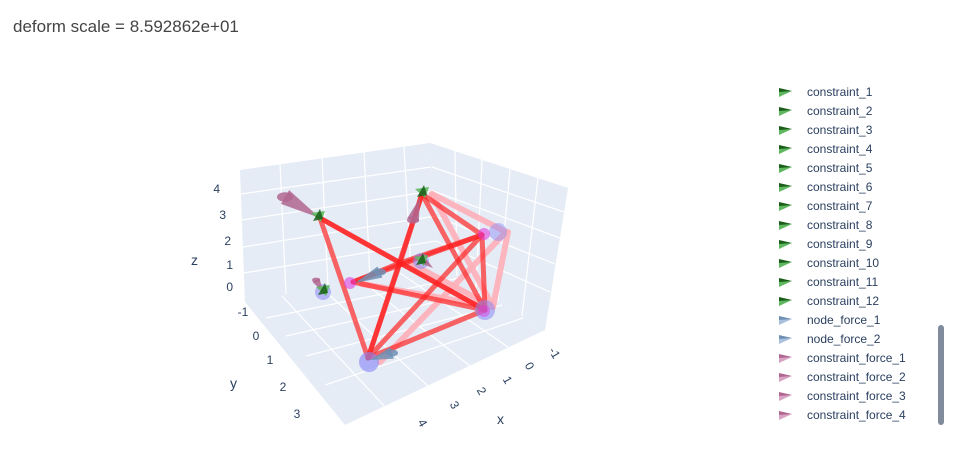 This screenshot has height=461, width=962. What do you see at coordinates (233, 383) in the screenshot?
I see `y-axis-title: y` at bounding box center [233, 383].